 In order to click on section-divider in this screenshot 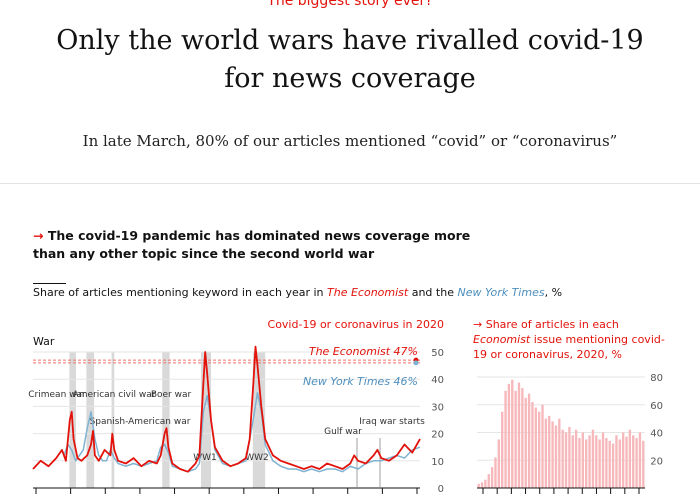, I will do `click(350, 183)`.